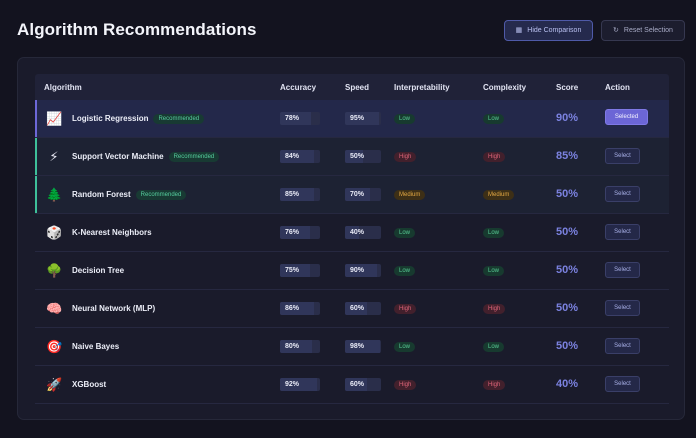 This screenshot has height=438, width=696. I want to click on rocket-icon: 🚀, so click(54, 384).